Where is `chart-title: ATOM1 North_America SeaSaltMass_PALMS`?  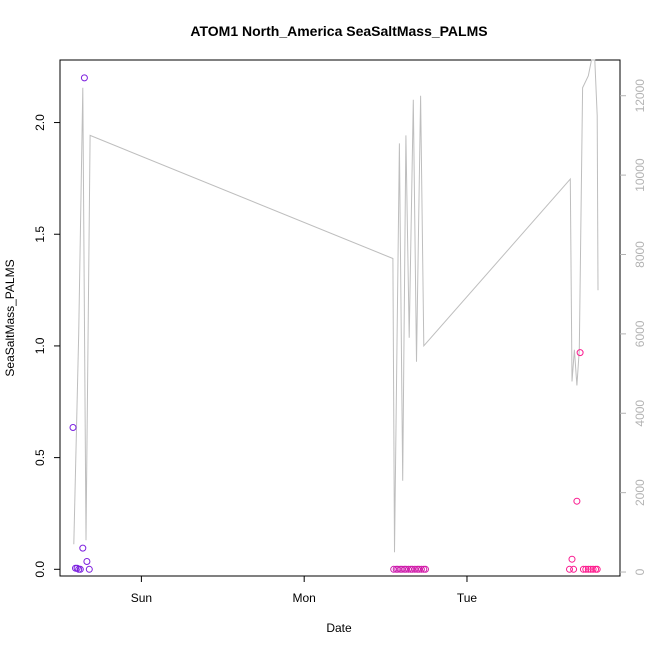
chart-title: ATOM1 North_America SeaSaltMass_PALMS is located at coordinates (338, 31).